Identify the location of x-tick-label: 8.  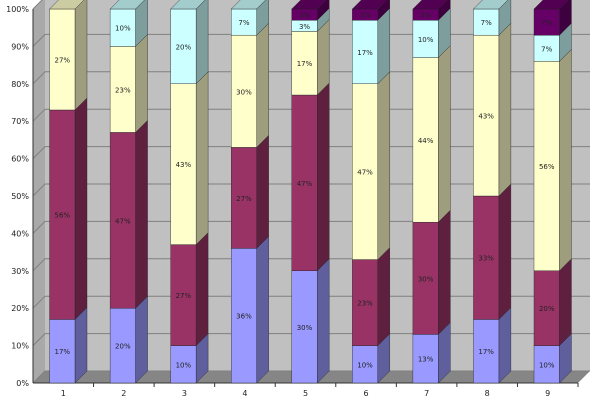
(487, 393).